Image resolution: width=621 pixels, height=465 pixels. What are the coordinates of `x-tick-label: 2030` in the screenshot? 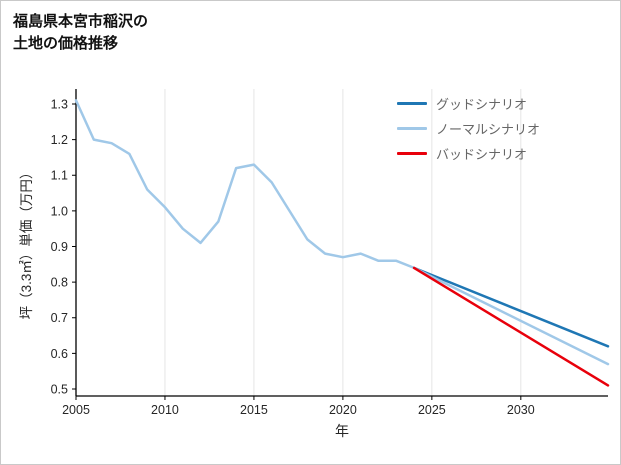 It's located at (521, 410).